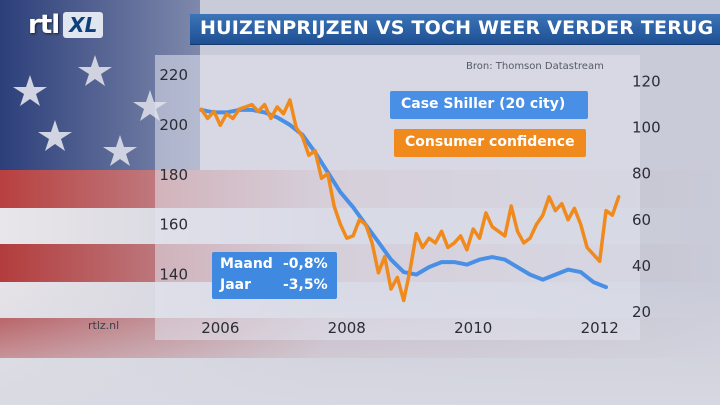  I want to click on stat-year: Jaar -3,5%, so click(274, 285).